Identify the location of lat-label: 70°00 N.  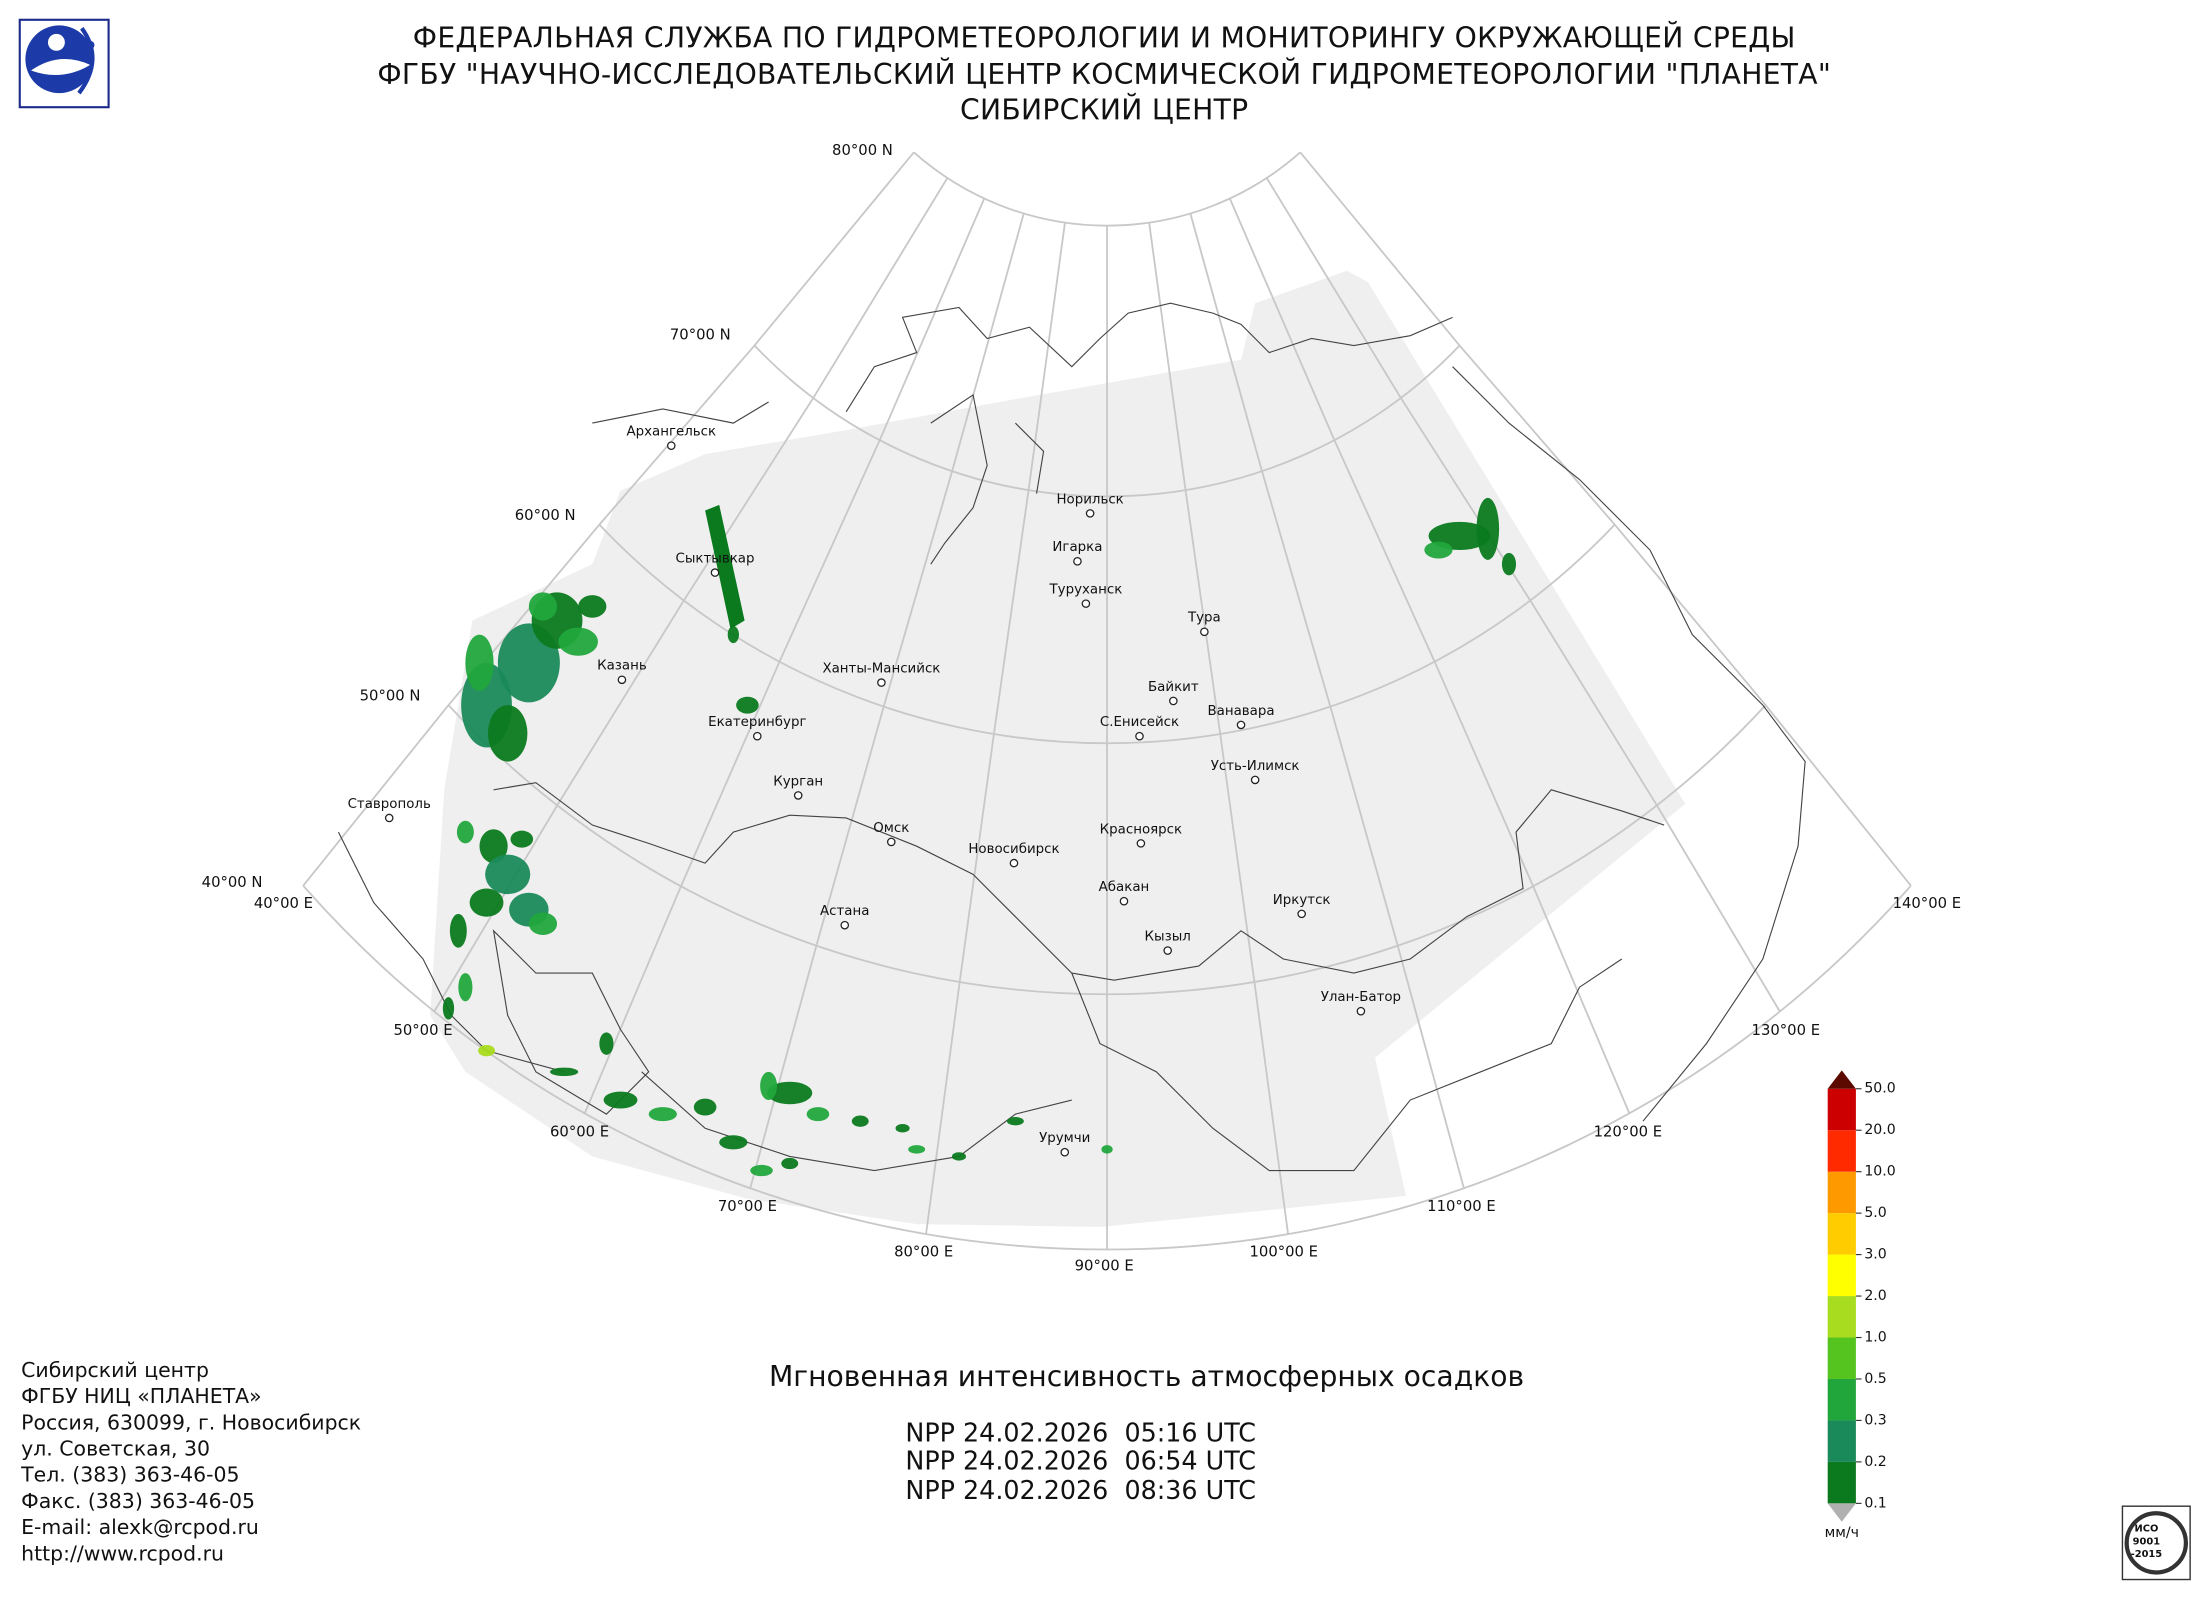
(700, 335).